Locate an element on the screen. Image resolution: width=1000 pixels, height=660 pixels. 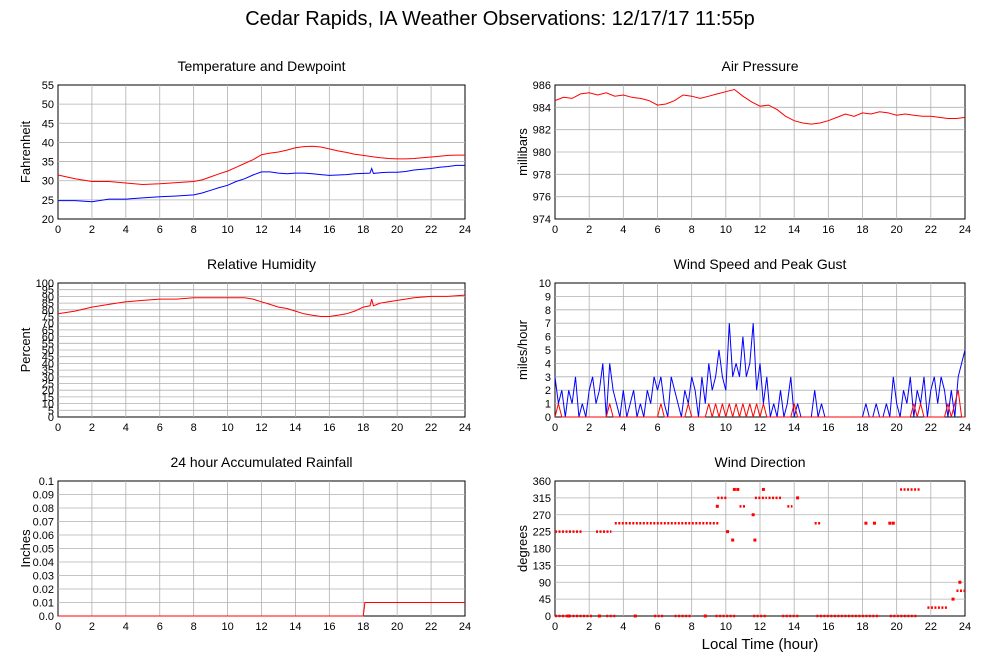
rain-ytick-label: 0.05 is located at coordinates (43, 550).